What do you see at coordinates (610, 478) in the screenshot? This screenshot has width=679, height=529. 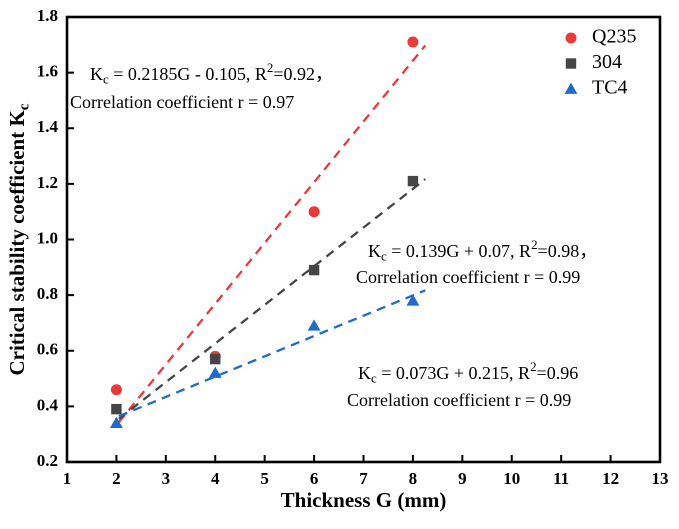 I see `x-axis-tick-label: 12` at bounding box center [610, 478].